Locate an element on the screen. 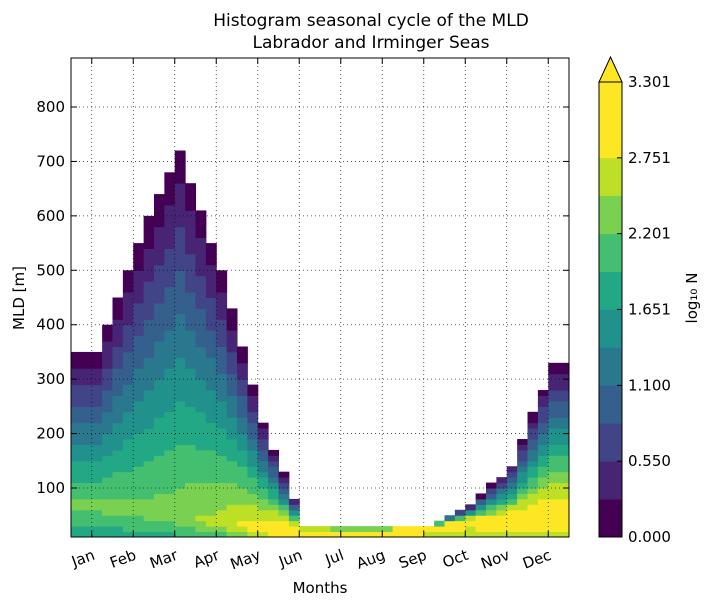 This screenshot has width=714, height=607. y-tick-label: 200 is located at coordinates (50, 434).